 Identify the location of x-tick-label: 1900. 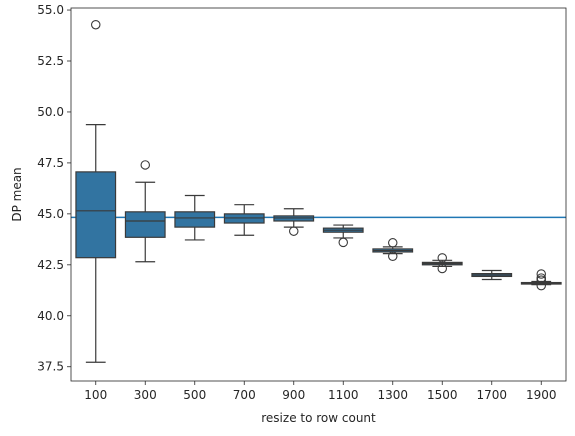
(541, 395).